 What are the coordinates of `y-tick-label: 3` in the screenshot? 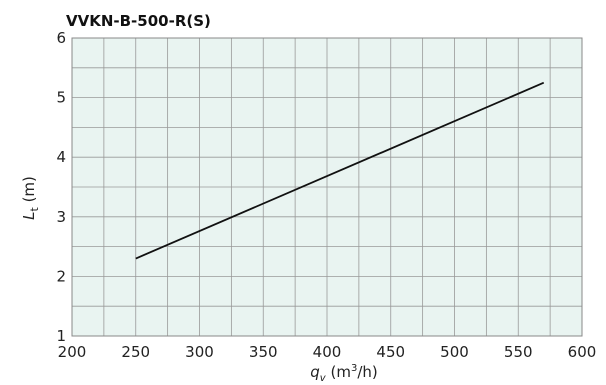 It's located at (61, 217).